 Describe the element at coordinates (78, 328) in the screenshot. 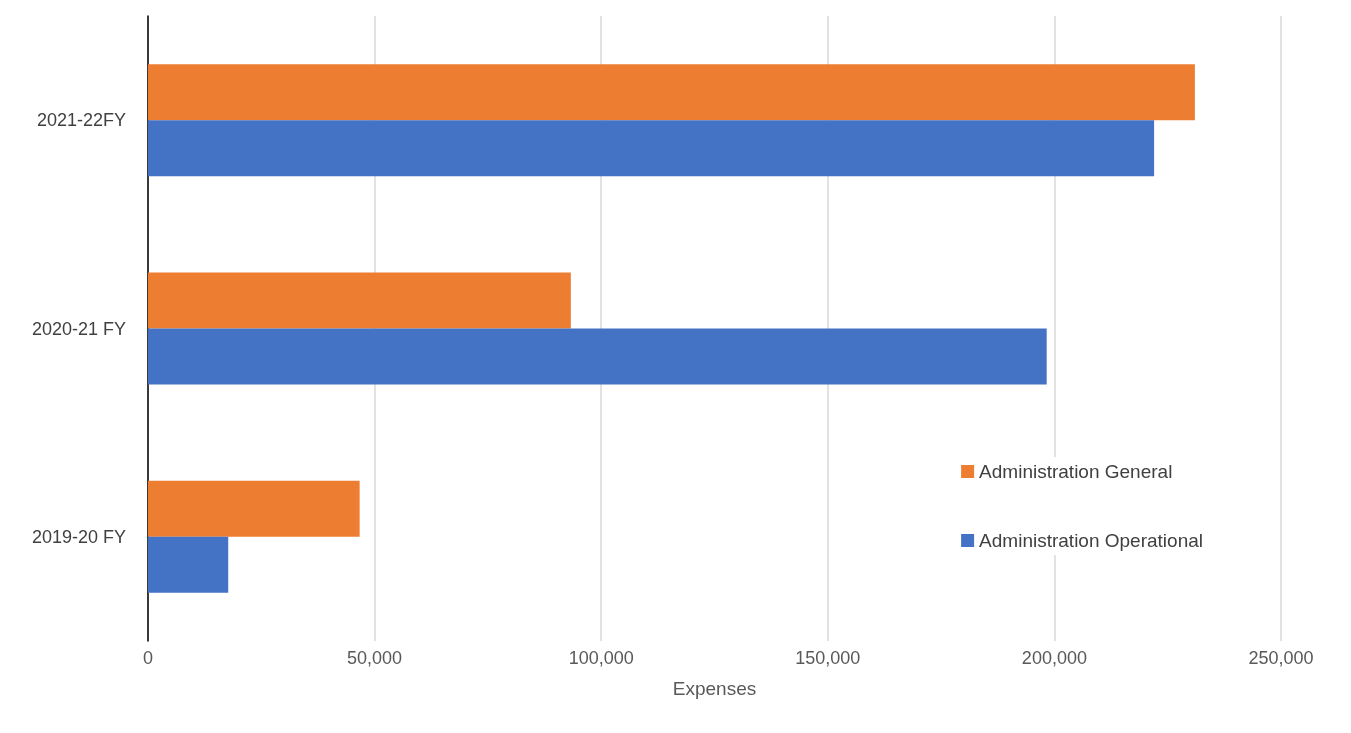

I see `y-tick-label: 2020-21 FY` at that location.